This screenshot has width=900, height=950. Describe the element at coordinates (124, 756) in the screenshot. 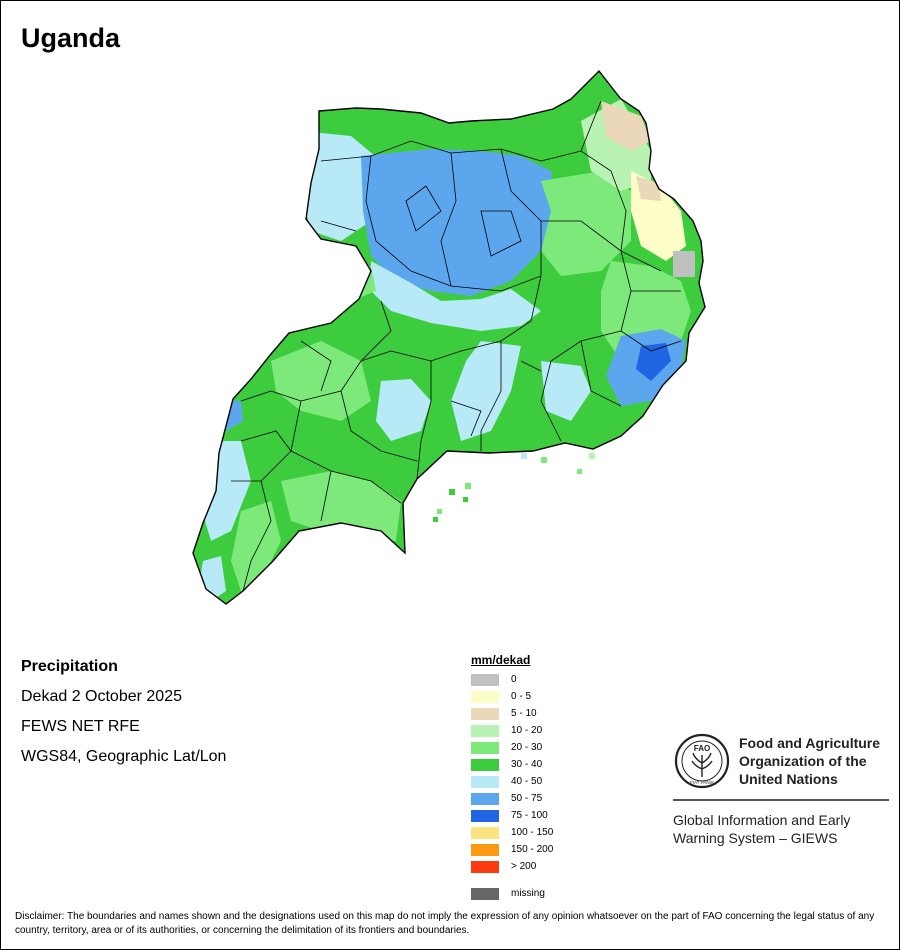

I see `info-projection: WGS84, Geographic Lat/Lon` at that location.